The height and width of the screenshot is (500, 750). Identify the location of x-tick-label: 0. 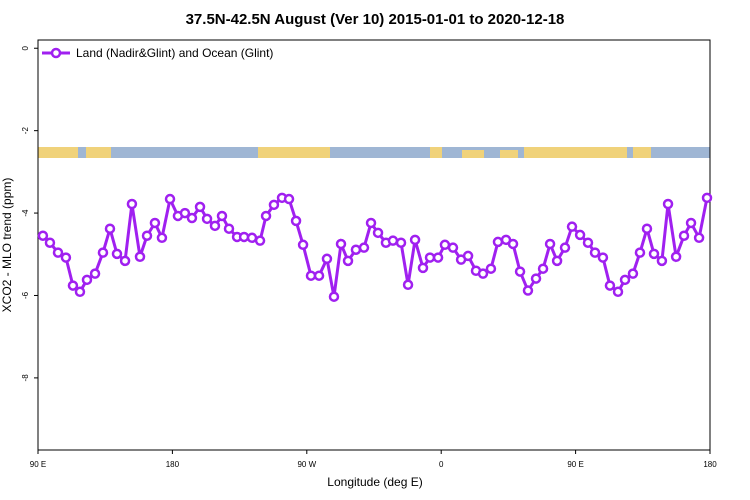
(441, 464).